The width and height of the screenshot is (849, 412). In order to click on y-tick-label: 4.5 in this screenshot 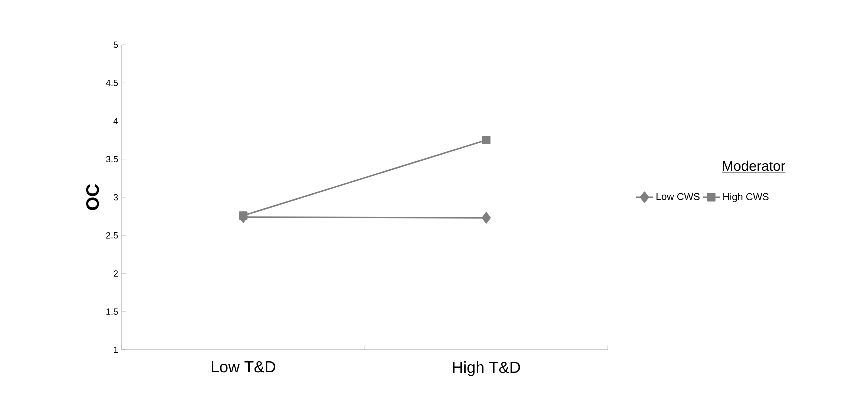, I will do `click(112, 83)`.